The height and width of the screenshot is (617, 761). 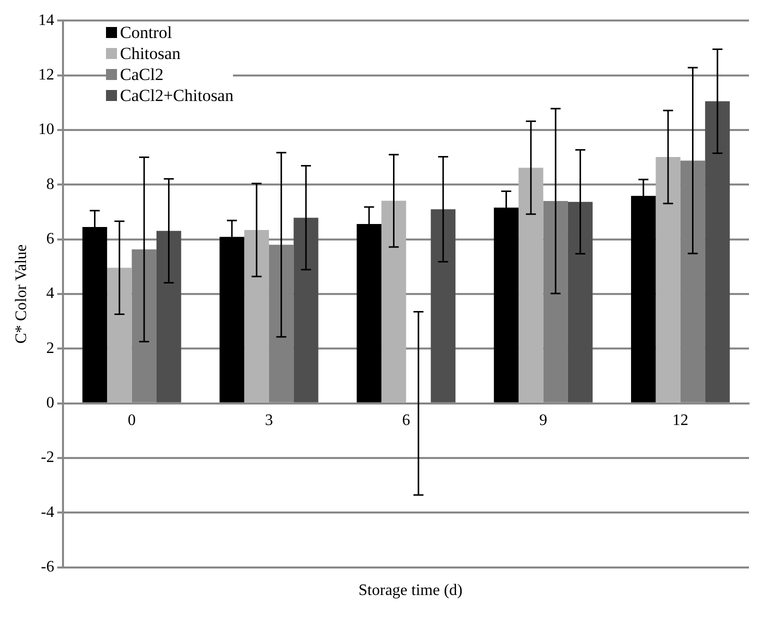 What do you see at coordinates (142, 74) in the screenshot?
I see `legend-label: CaCl2` at bounding box center [142, 74].